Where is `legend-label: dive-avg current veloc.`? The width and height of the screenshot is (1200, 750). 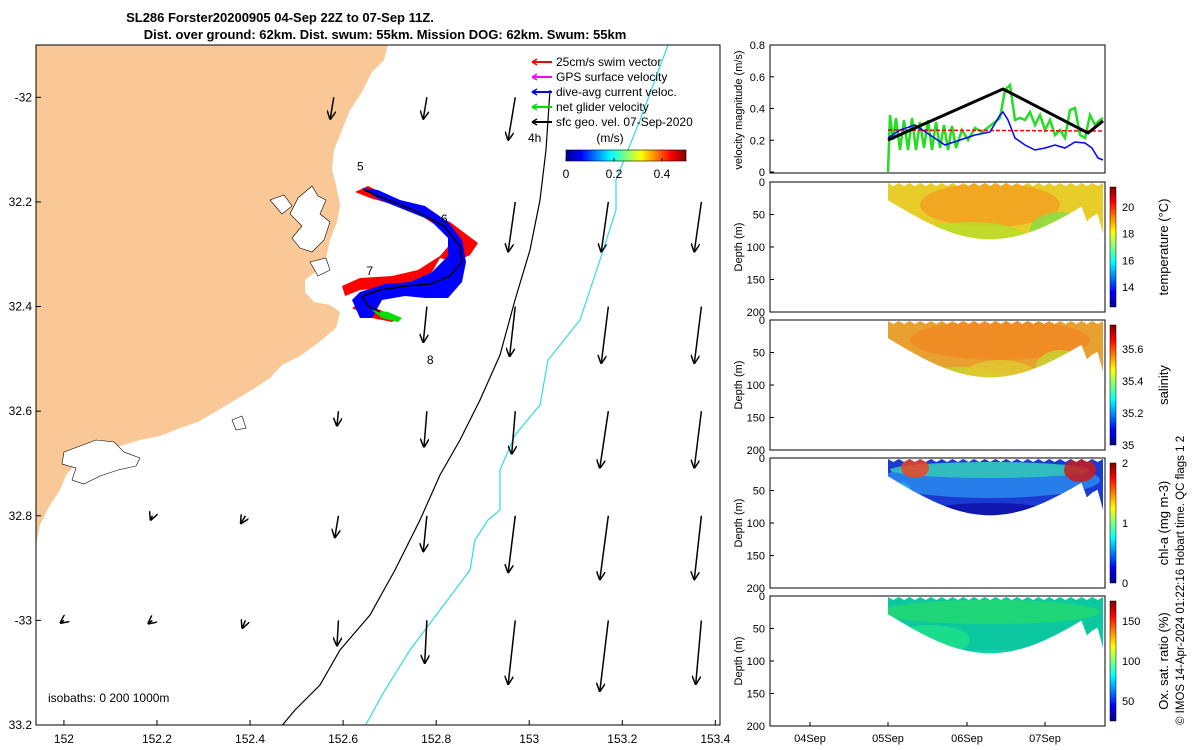
legend-label: dive-avg current veloc. is located at coordinates (616, 92).